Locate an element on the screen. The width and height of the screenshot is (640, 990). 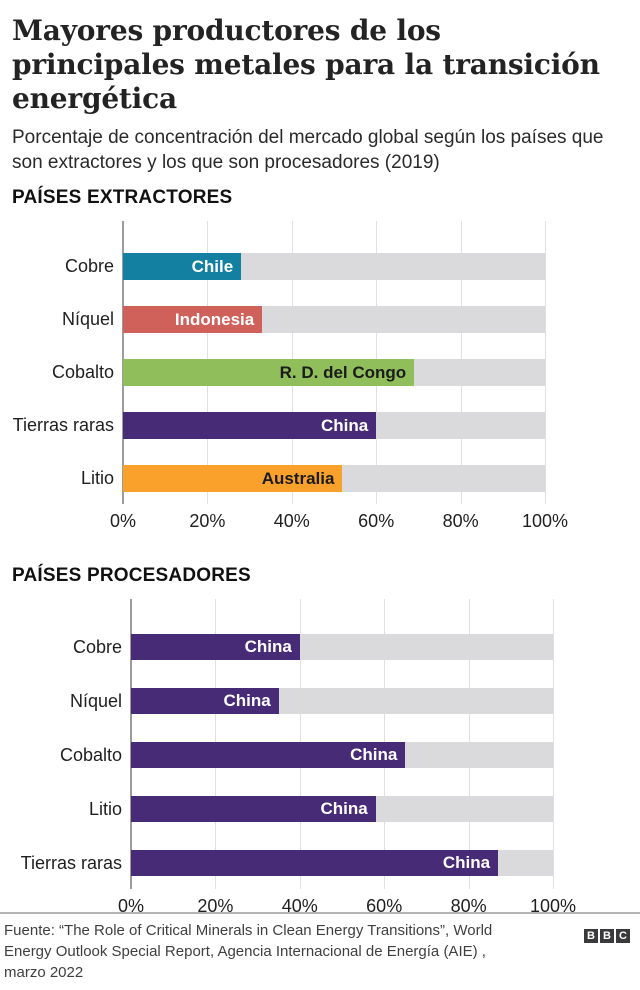
bar-row: Cobre Chile is located at coordinates (320, 266).